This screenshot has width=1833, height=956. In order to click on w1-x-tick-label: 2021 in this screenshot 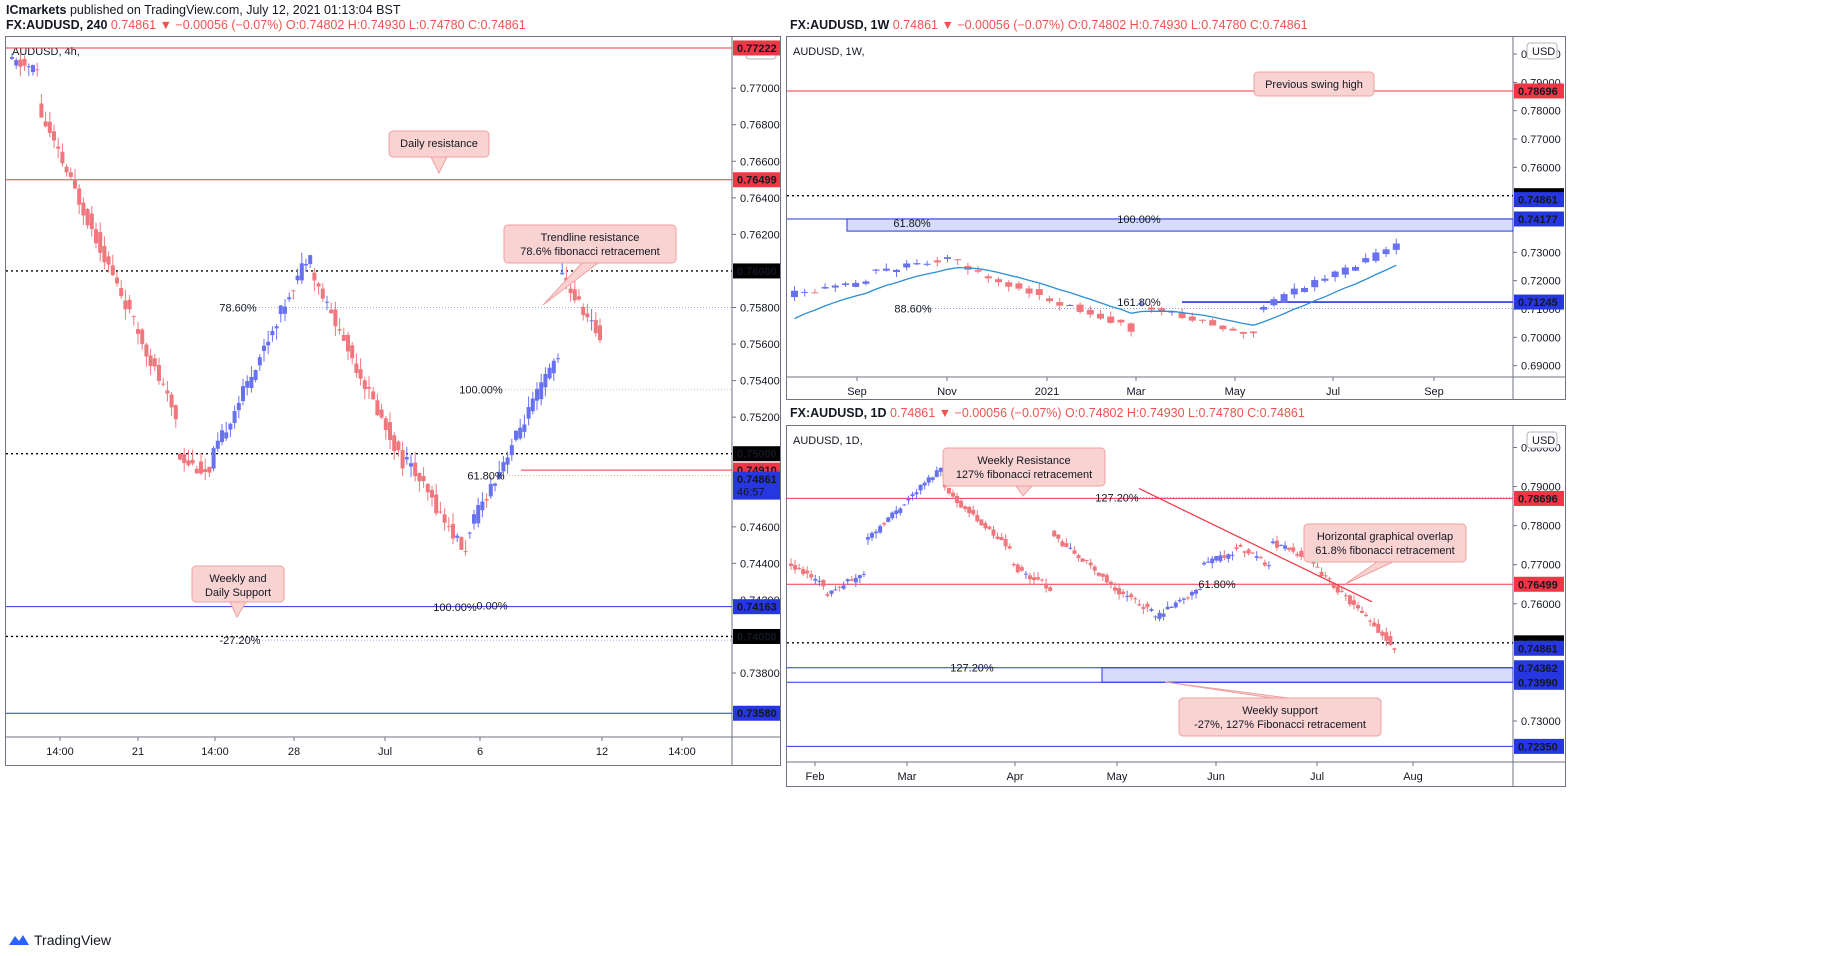, I will do `click(1047, 392)`.